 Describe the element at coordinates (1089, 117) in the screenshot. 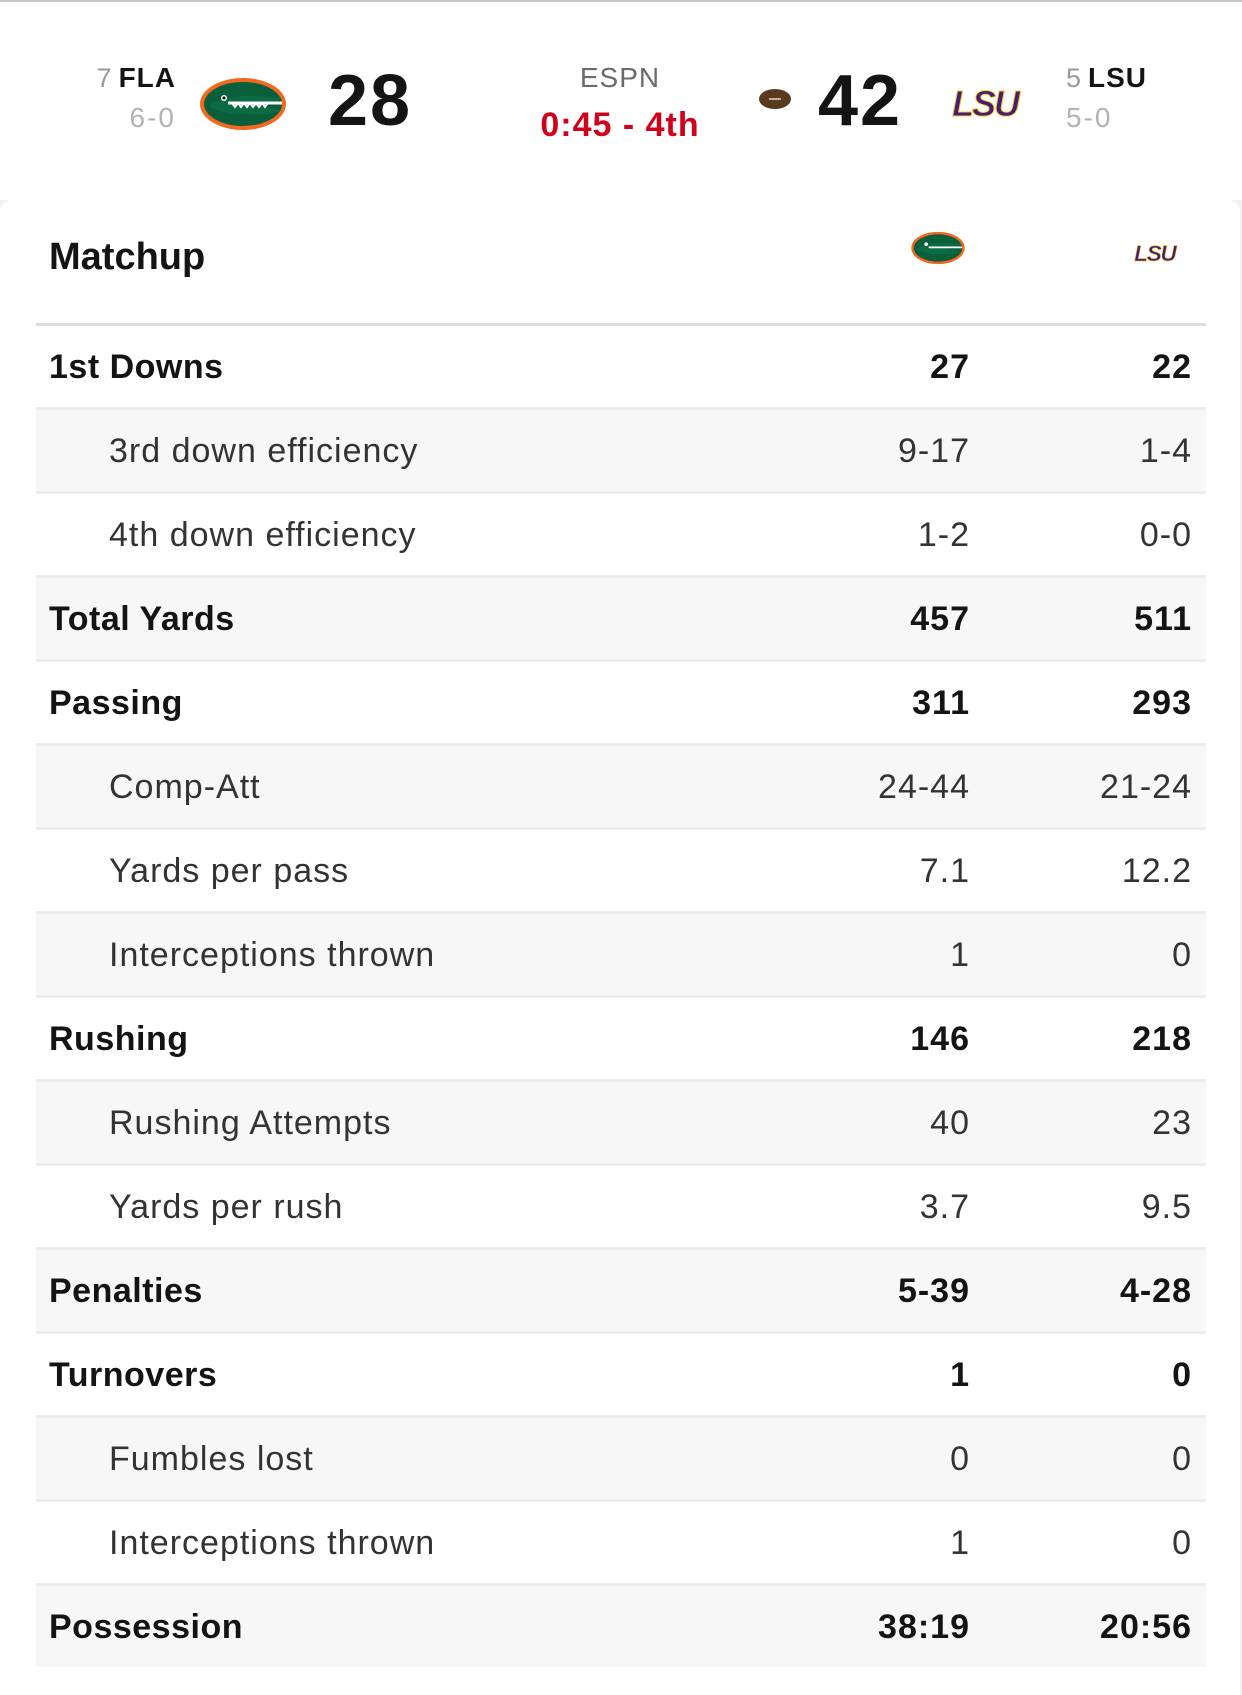

I see `home-record: 5-0` at that location.